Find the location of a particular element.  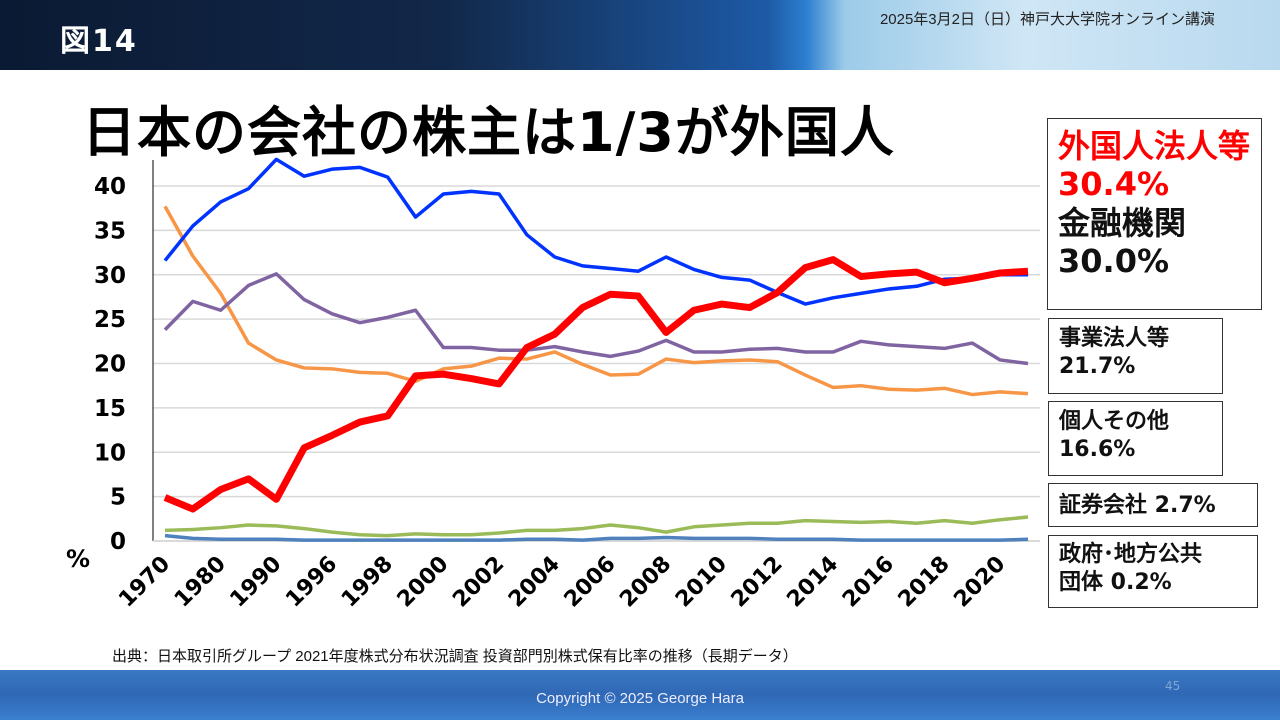

slide-header: 図14 2025年3月2日（日）神戸大大学院オンライン講演 is located at coordinates (640, 35).